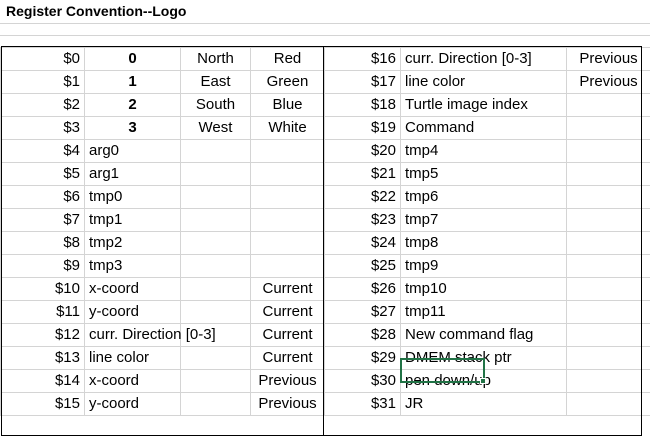  What do you see at coordinates (287, 381) in the screenshot?
I see `color-cell: Previous` at bounding box center [287, 381].